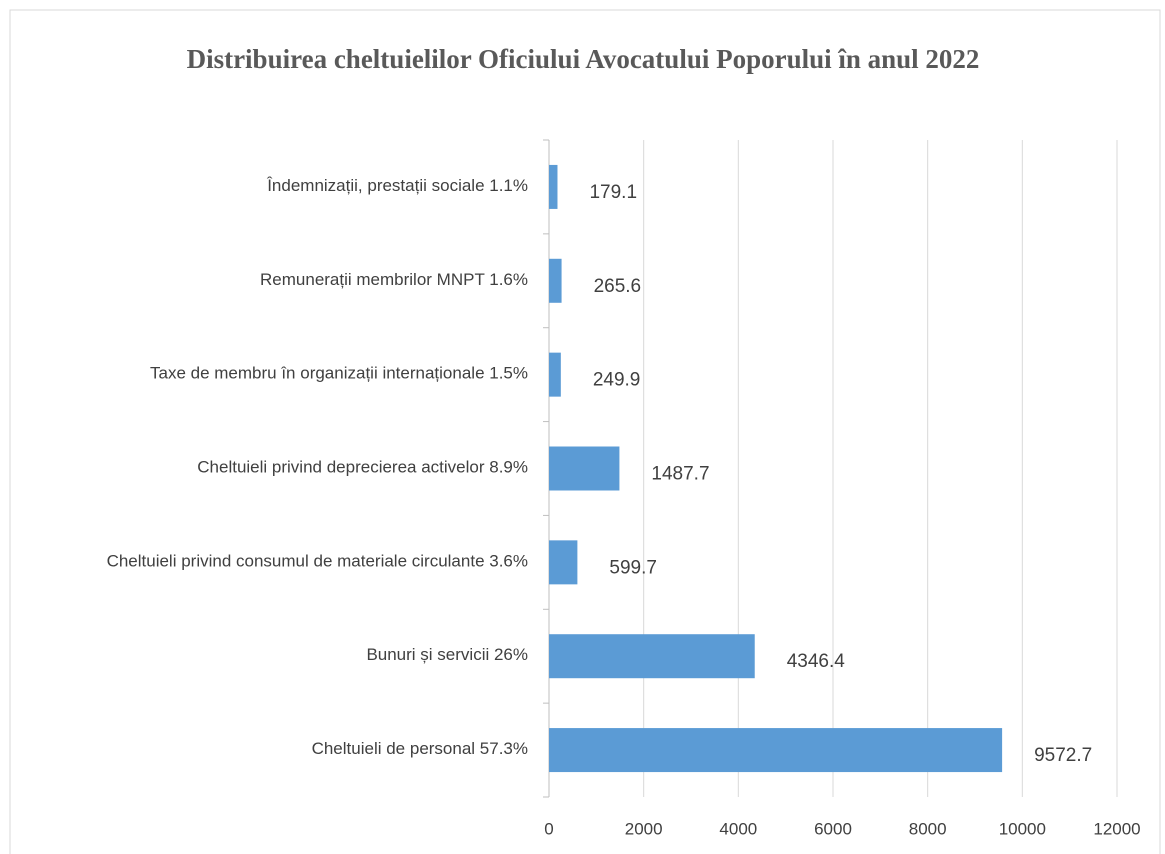  Describe the element at coordinates (633, 567) in the screenshot. I see `data-label: 599.7` at that location.